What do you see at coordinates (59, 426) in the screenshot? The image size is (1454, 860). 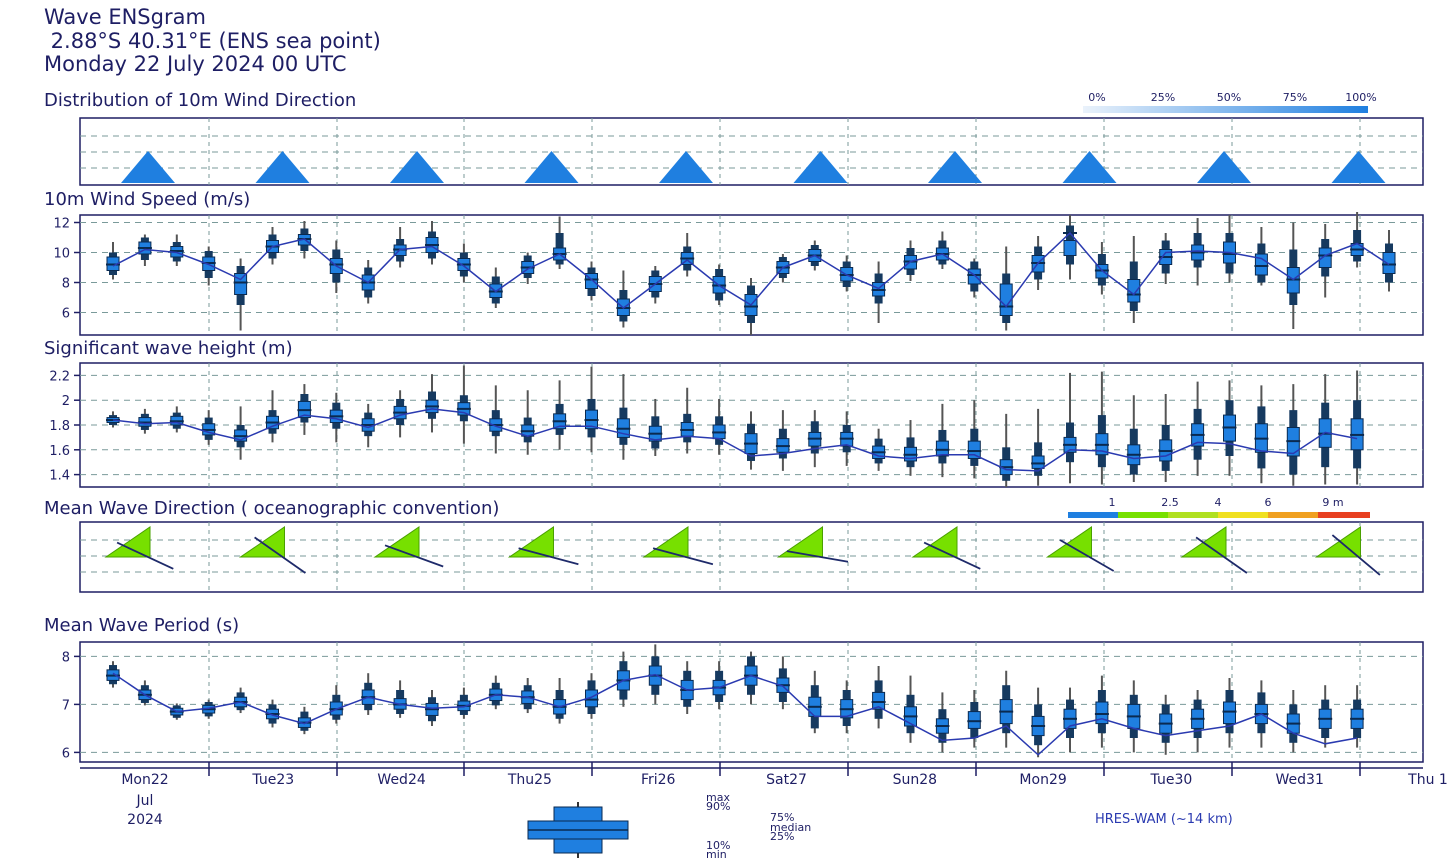 I see `wave-height-ytick-label-2: 1.8` at bounding box center [59, 426].